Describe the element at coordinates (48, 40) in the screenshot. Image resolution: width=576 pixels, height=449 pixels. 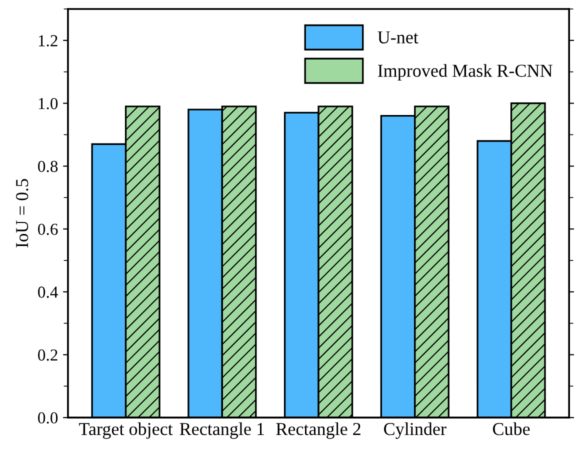
I see `y-tick-label: 1.2` at that location.